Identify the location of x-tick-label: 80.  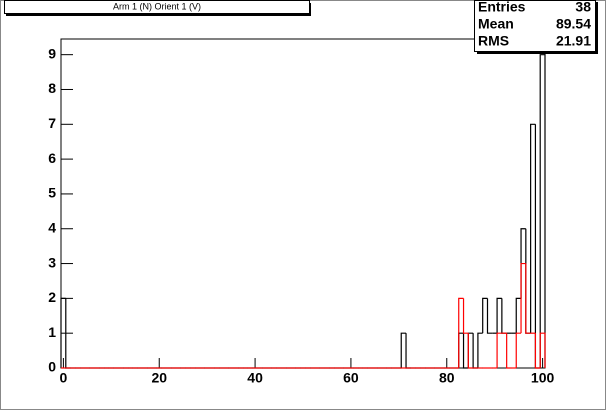
(447, 378).